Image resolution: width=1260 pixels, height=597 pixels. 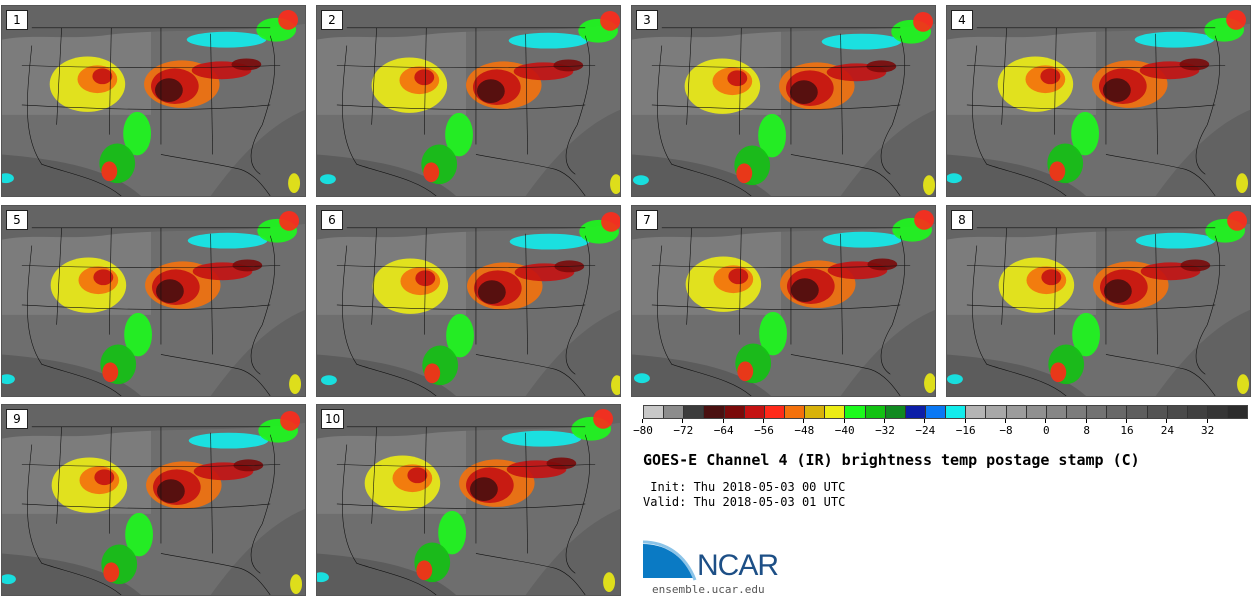 What do you see at coordinates (1127, 428) in the screenshot?
I see `colorbar-tick-label: 16` at bounding box center [1127, 428].